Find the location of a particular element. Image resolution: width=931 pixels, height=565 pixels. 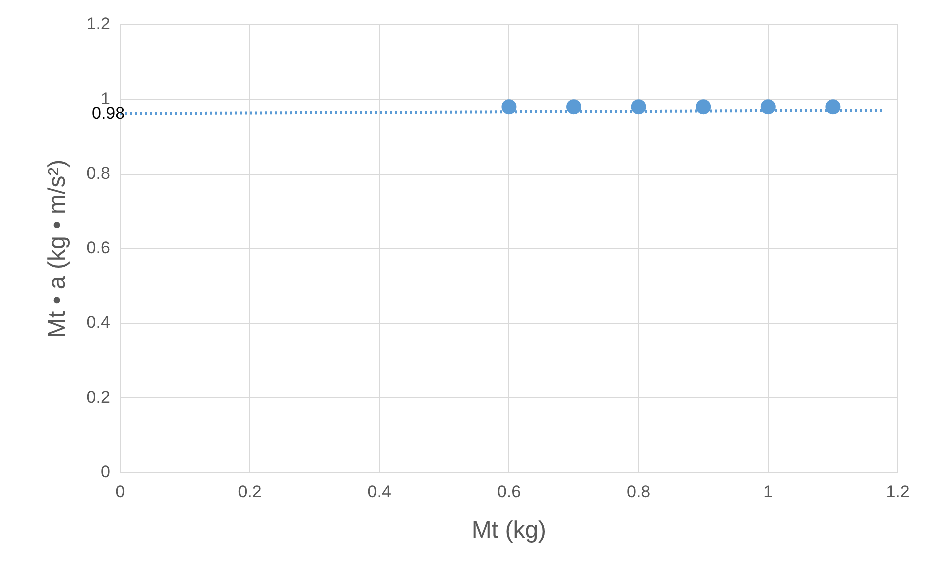

y-axis-title: Mt • a (kg • m/s²) is located at coordinates (58, 249).